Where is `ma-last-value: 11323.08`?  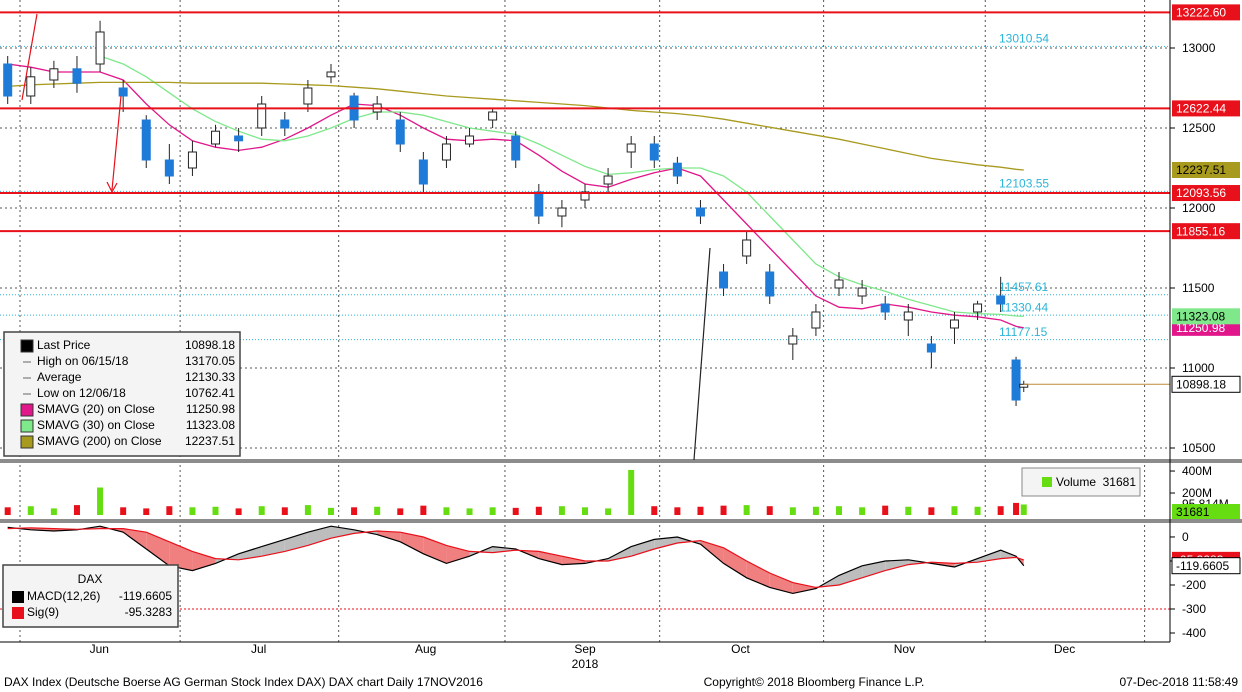
ma-last-value: 11323.08 is located at coordinates (1200, 316).